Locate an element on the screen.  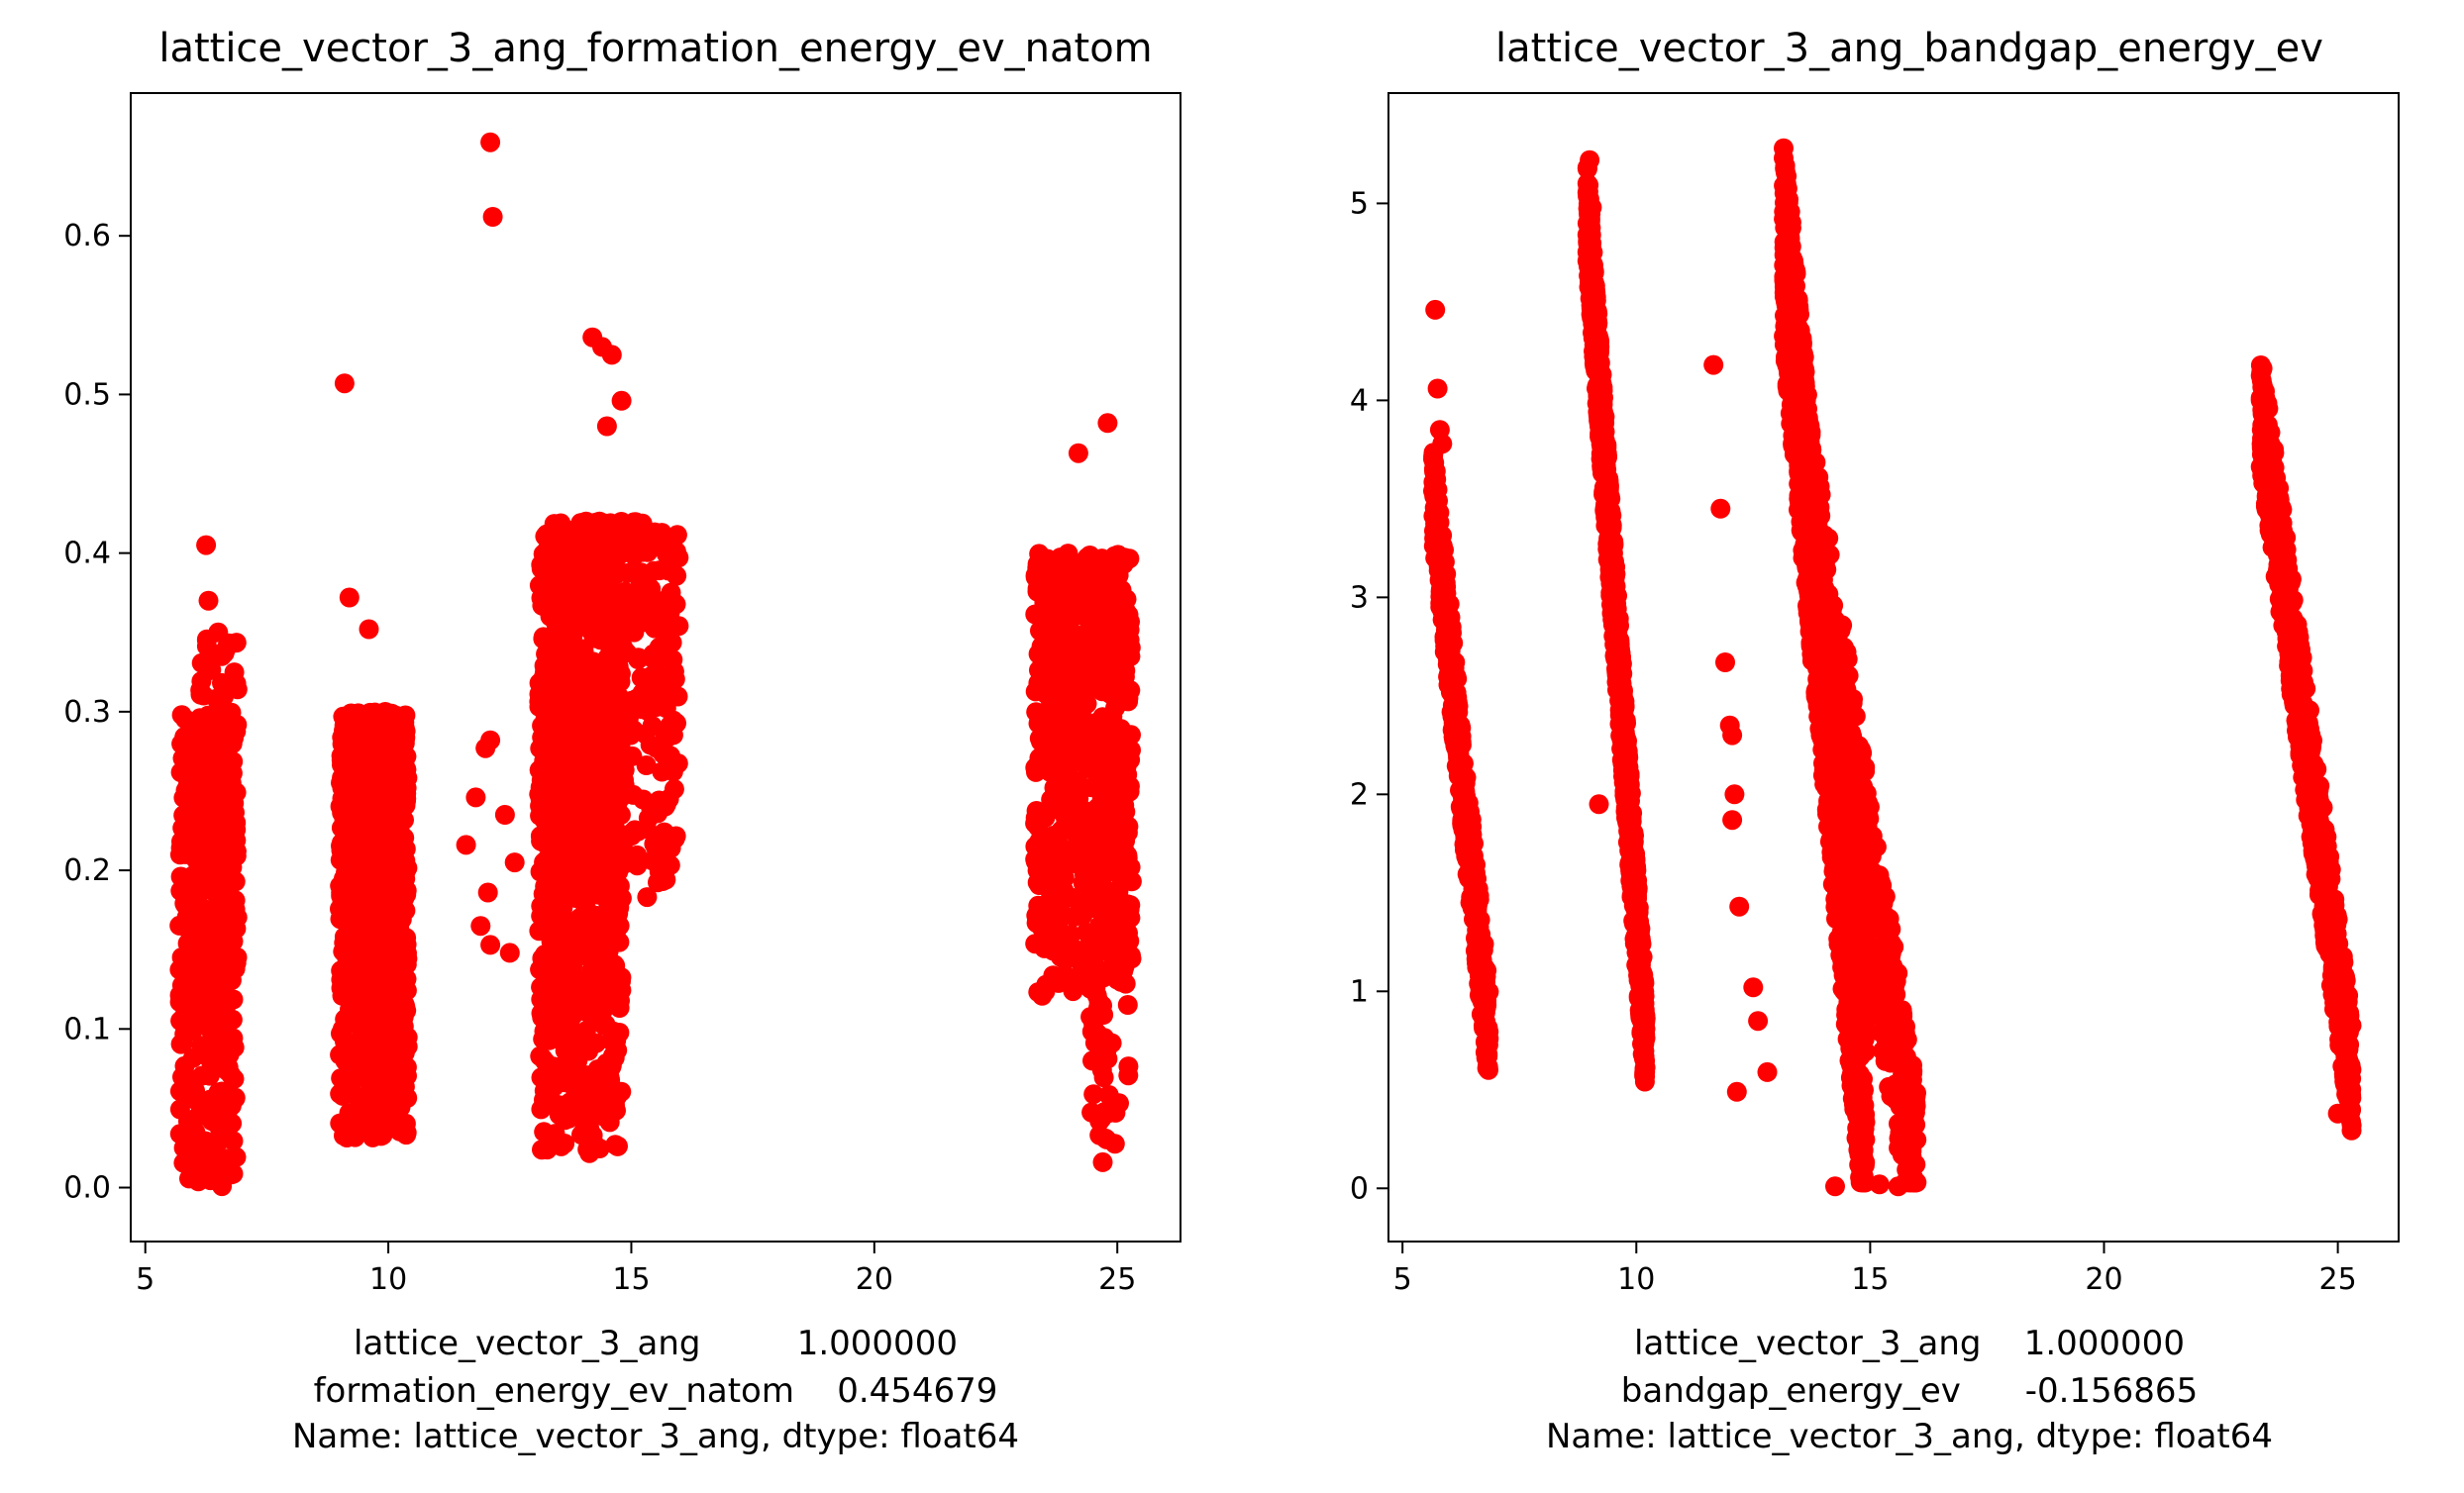
x-tick-label: 20 is located at coordinates (875, 1279).